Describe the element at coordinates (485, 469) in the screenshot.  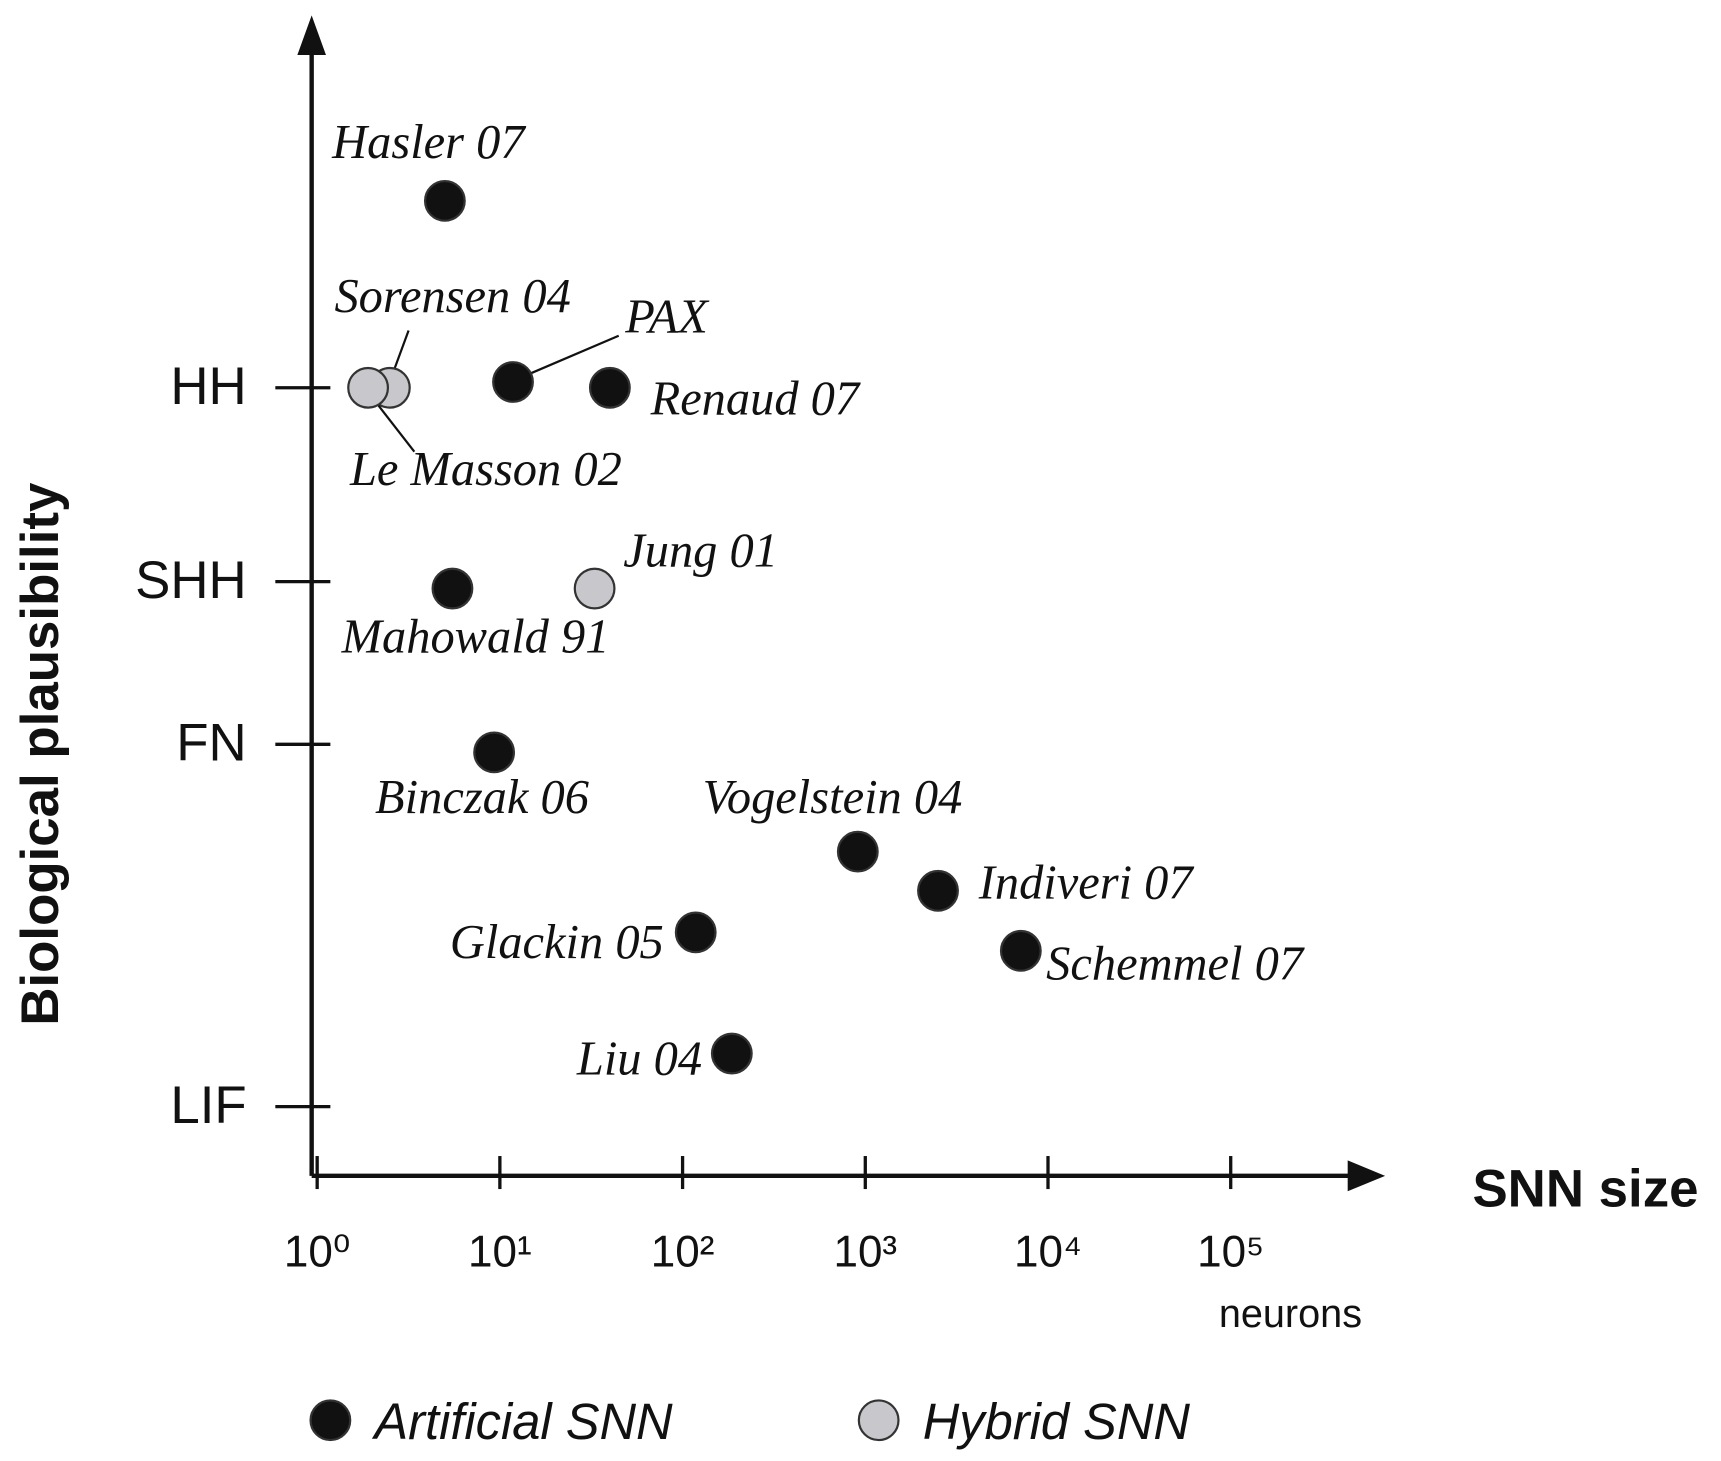
I see `point-label: Le Masson 02` at that location.